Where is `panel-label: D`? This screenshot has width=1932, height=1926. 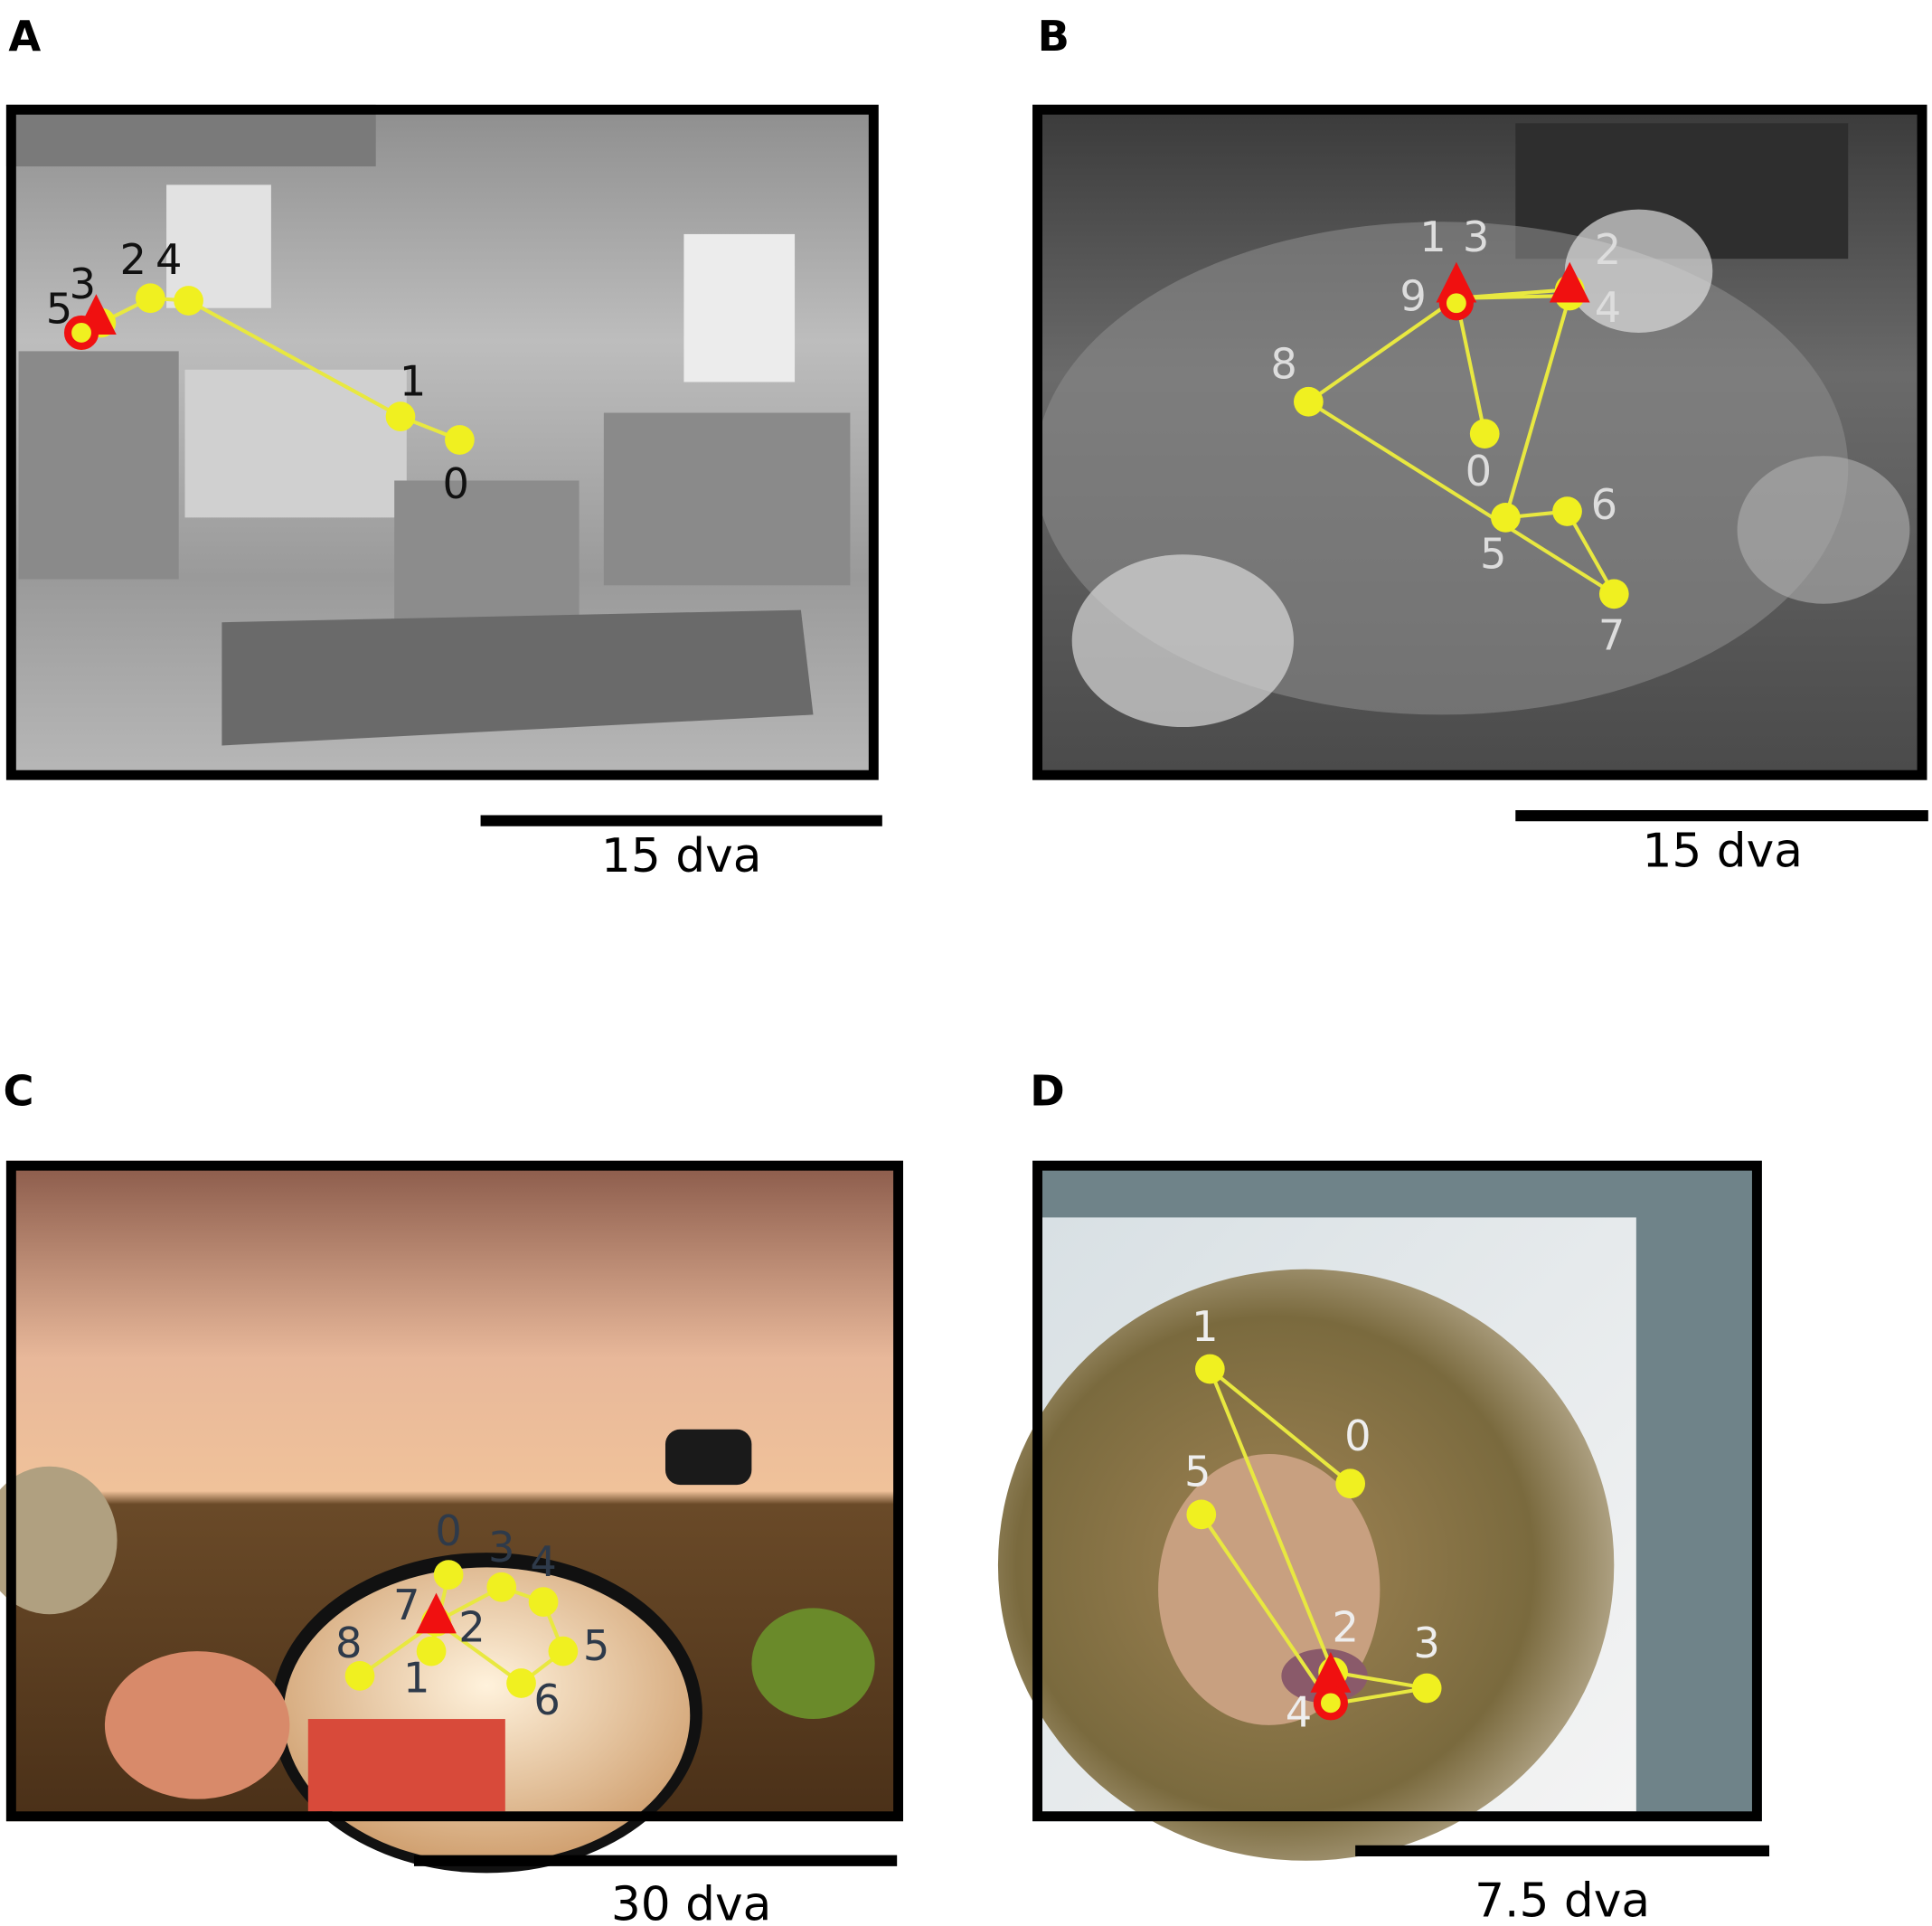
panel-label: D is located at coordinates (1047, 1092).